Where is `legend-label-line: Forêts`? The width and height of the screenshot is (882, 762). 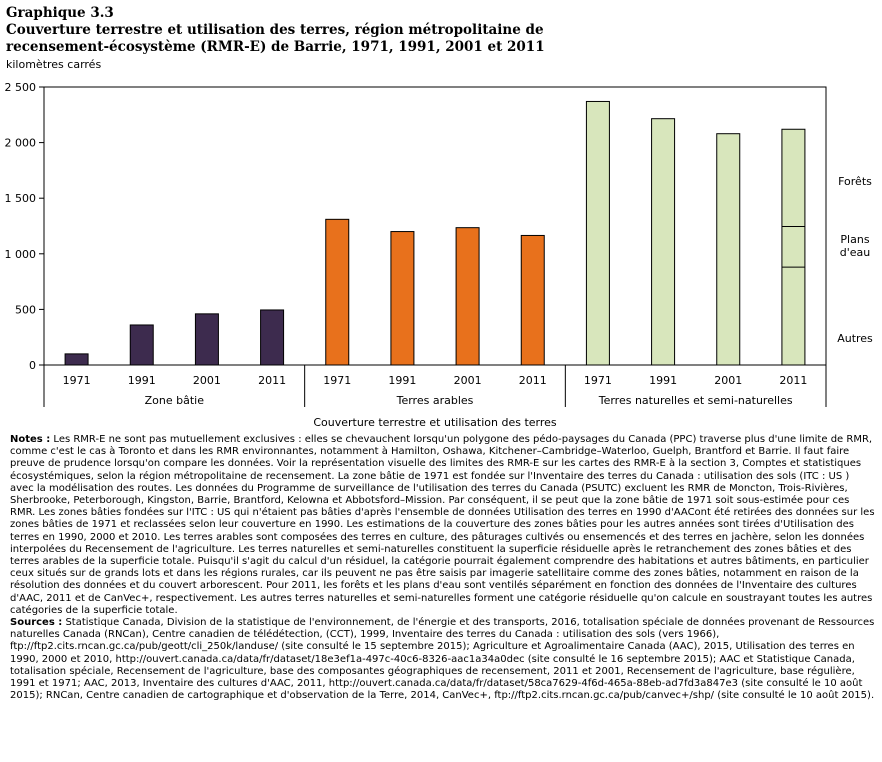 legend-label-line: Forêts is located at coordinates (855, 181).